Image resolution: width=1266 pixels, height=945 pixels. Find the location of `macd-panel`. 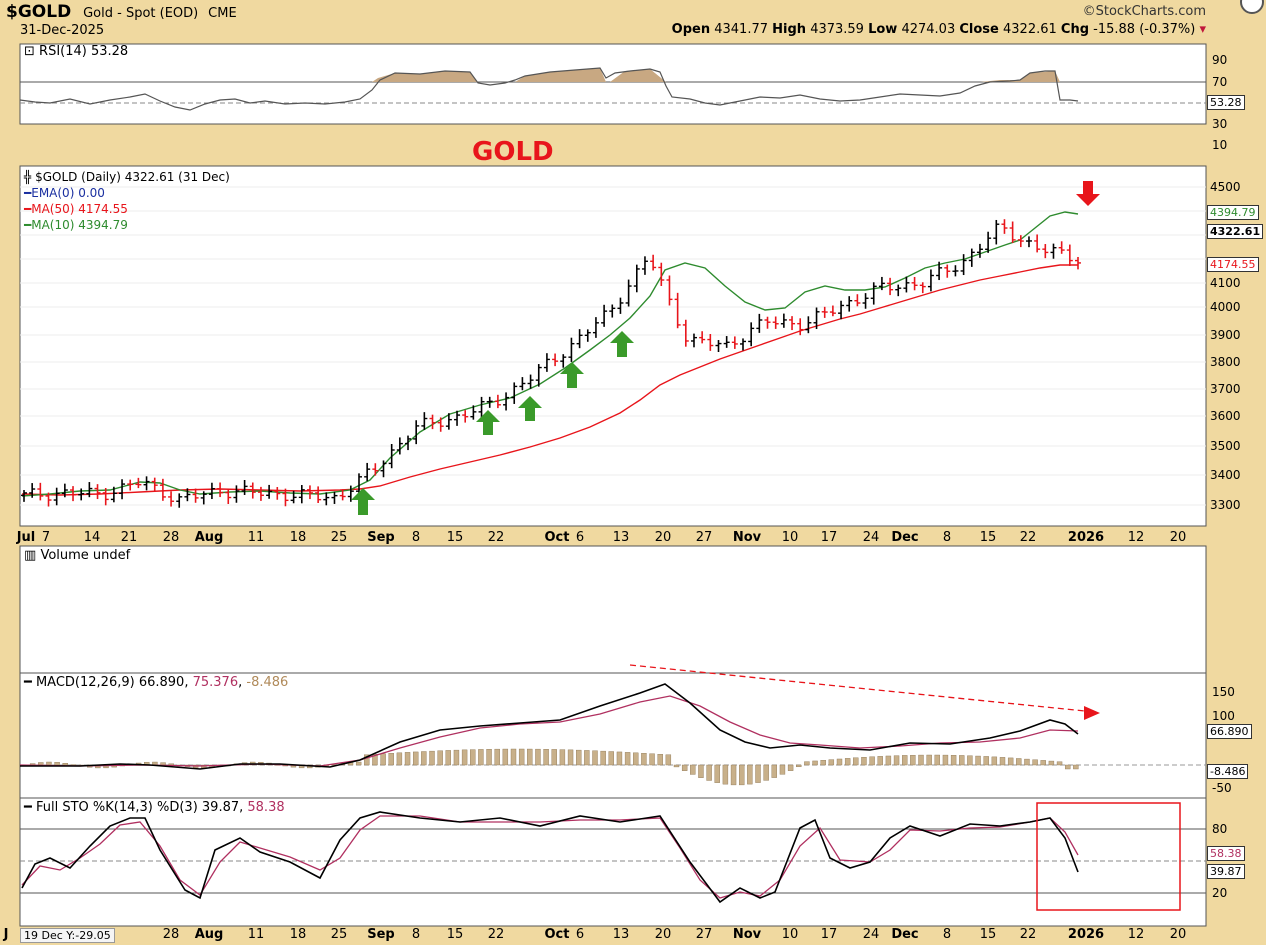

macd-panel is located at coordinates (613, 735).